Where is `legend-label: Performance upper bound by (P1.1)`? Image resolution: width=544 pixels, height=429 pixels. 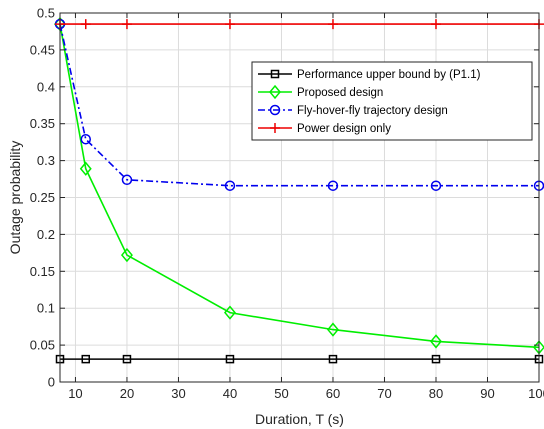
legend-label: Performance upper bound by (P1.1) is located at coordinates (389, 75).